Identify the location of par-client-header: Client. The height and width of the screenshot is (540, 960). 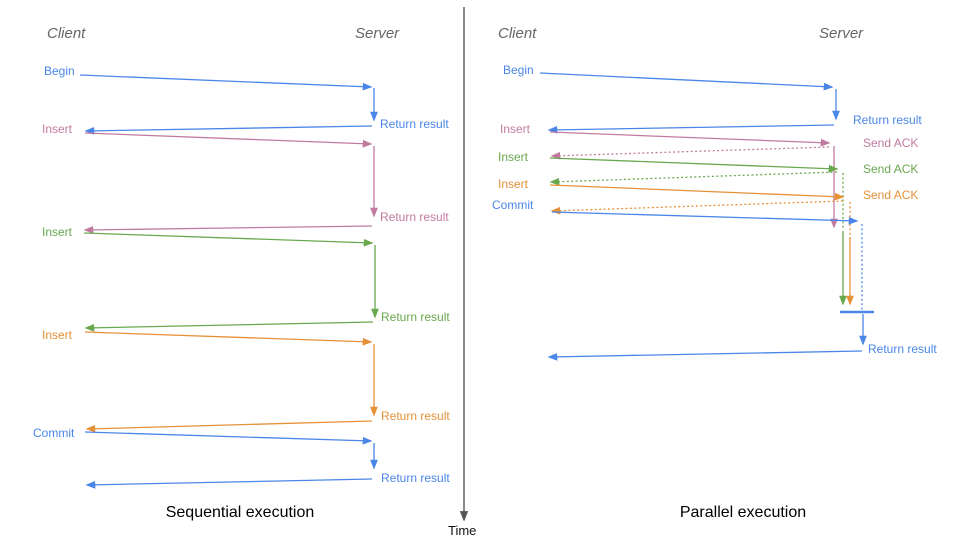
(517, 33).